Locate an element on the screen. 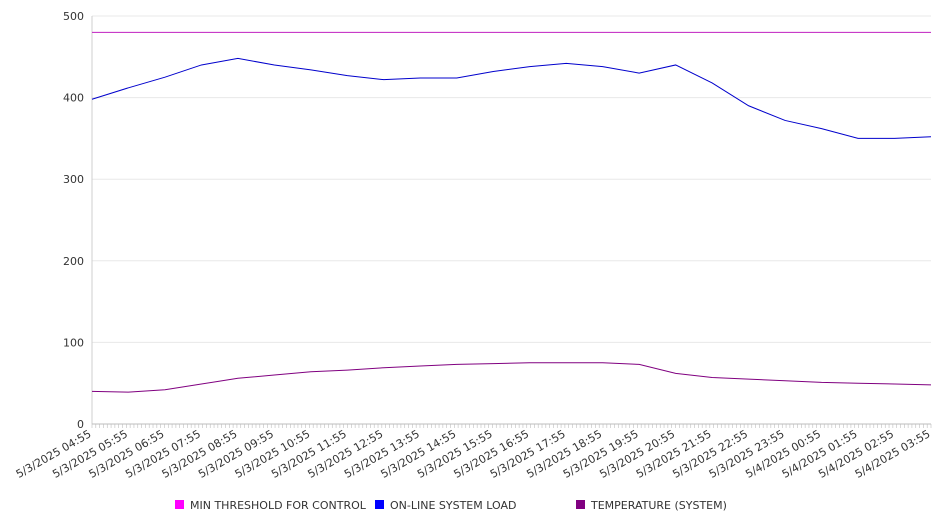 Image resolution: width=946 pixels, height=526 pixels. y-tick-label: 100 is located at coordinates (73, 342).